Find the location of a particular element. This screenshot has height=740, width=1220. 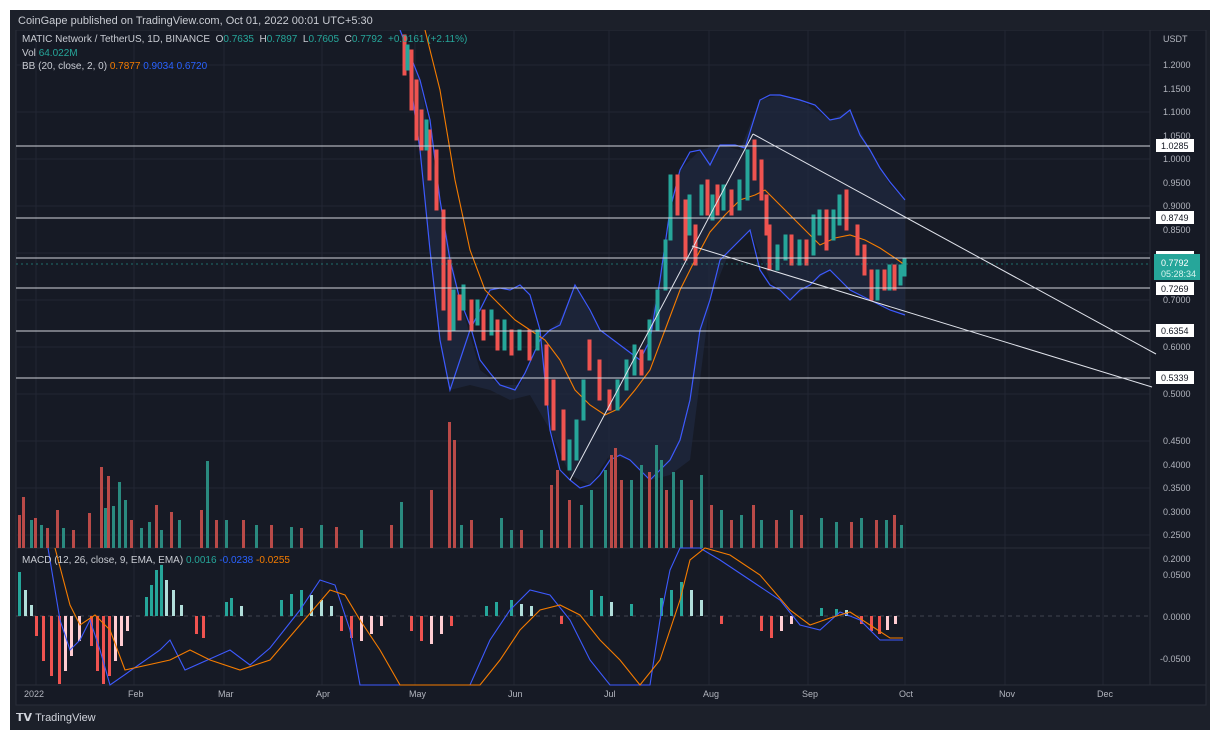

svg-text: 0.3000 is located at coordinates (1177, 512).